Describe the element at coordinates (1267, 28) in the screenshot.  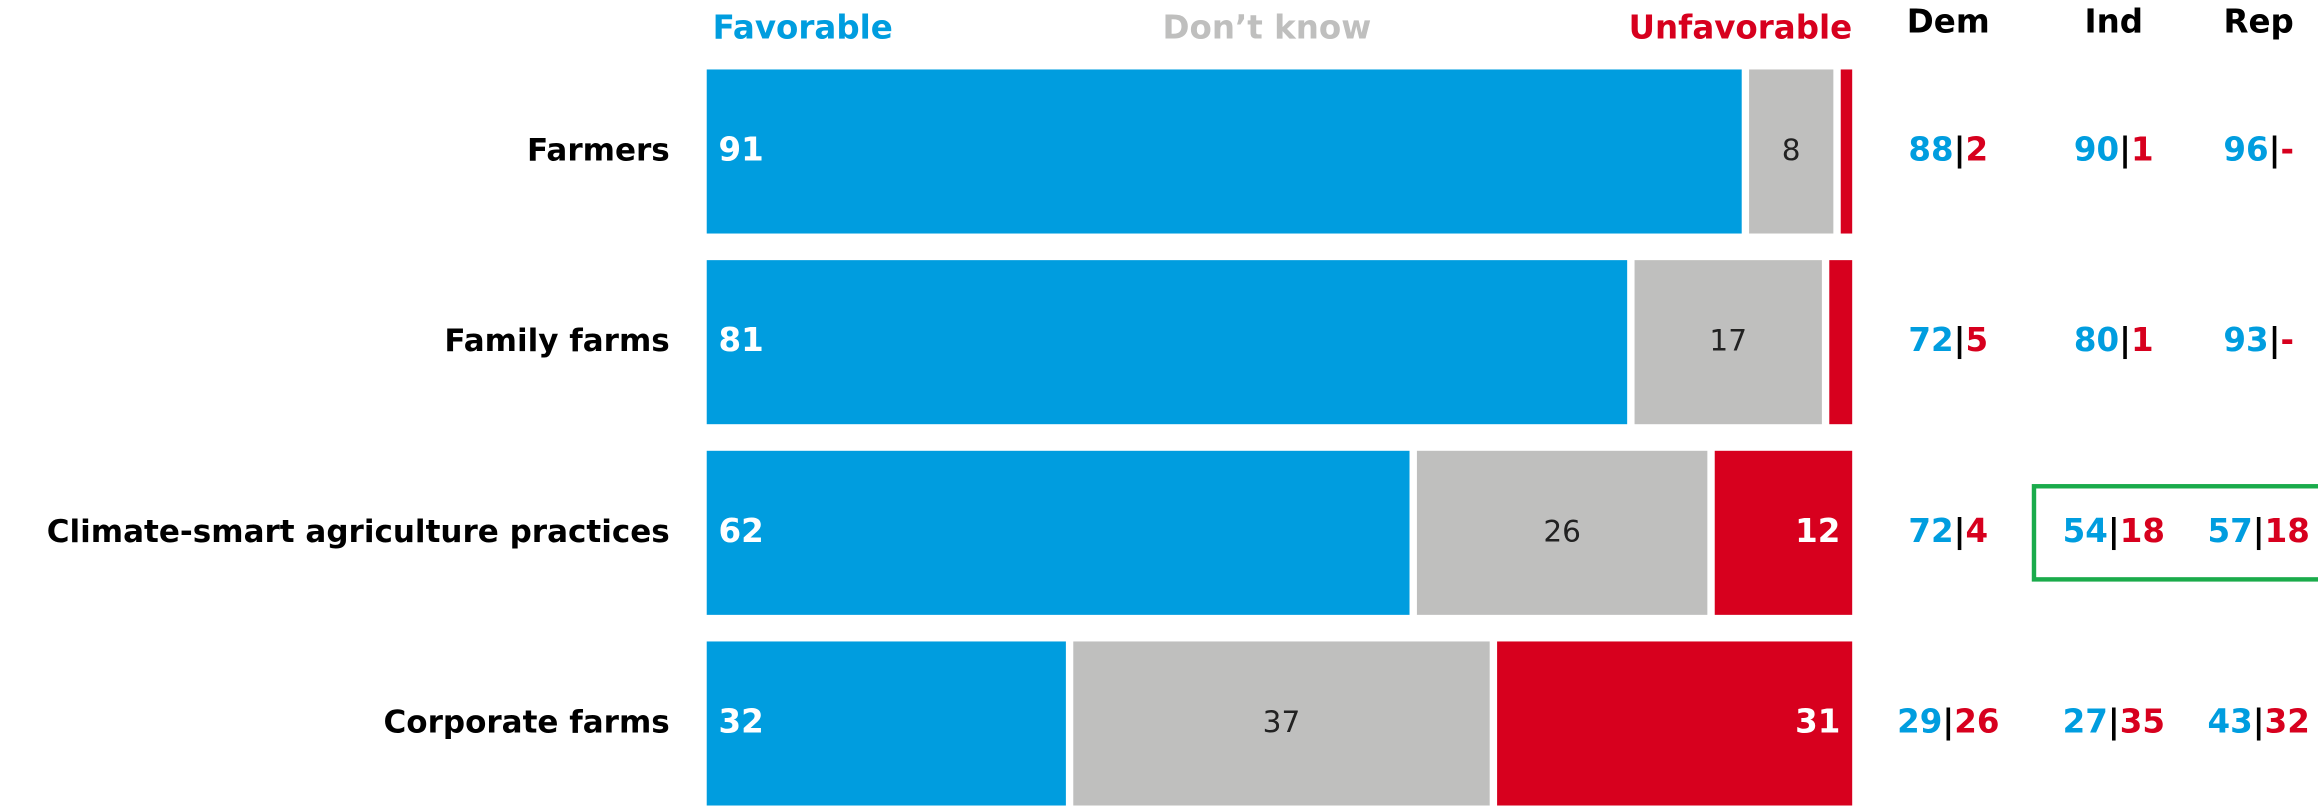
I see `legend-label: Don’t know` at that location.